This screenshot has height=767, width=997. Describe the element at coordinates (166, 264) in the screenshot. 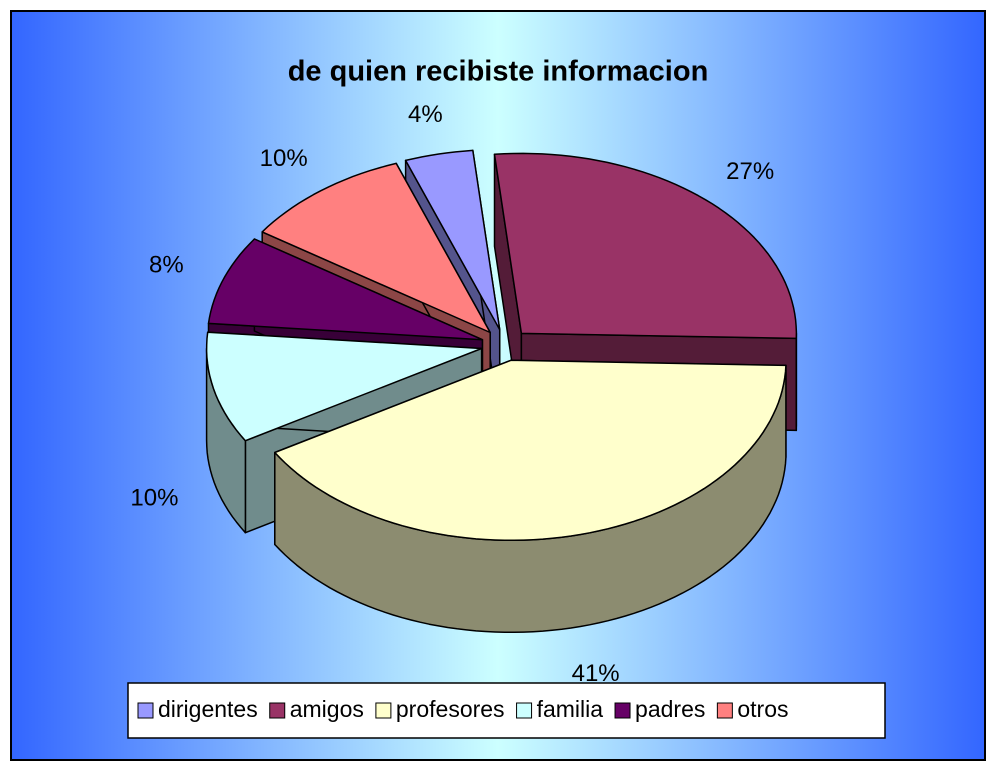

I see `data-label: 8%` at that location.